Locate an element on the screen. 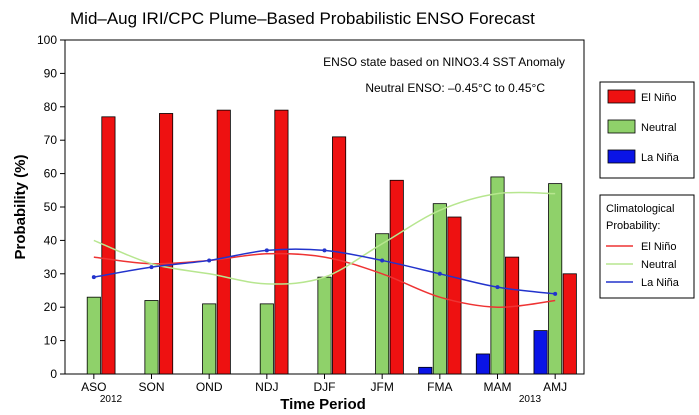 This screenshot has width=699, height=415. x-axis-label: Time Period is located at coordinates (323, 404).